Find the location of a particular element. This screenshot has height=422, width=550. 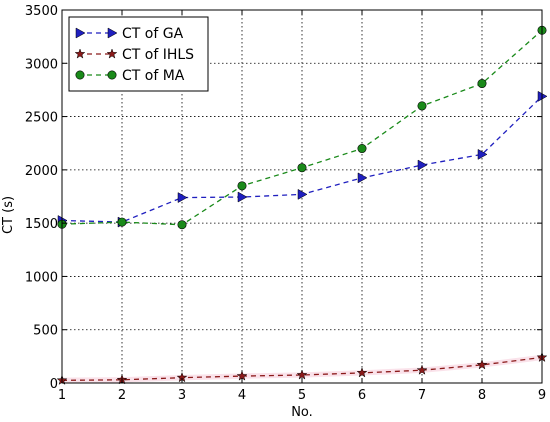

legend: CT of GA CT of IHLS CT of MA is located at coordinates (138, 54).